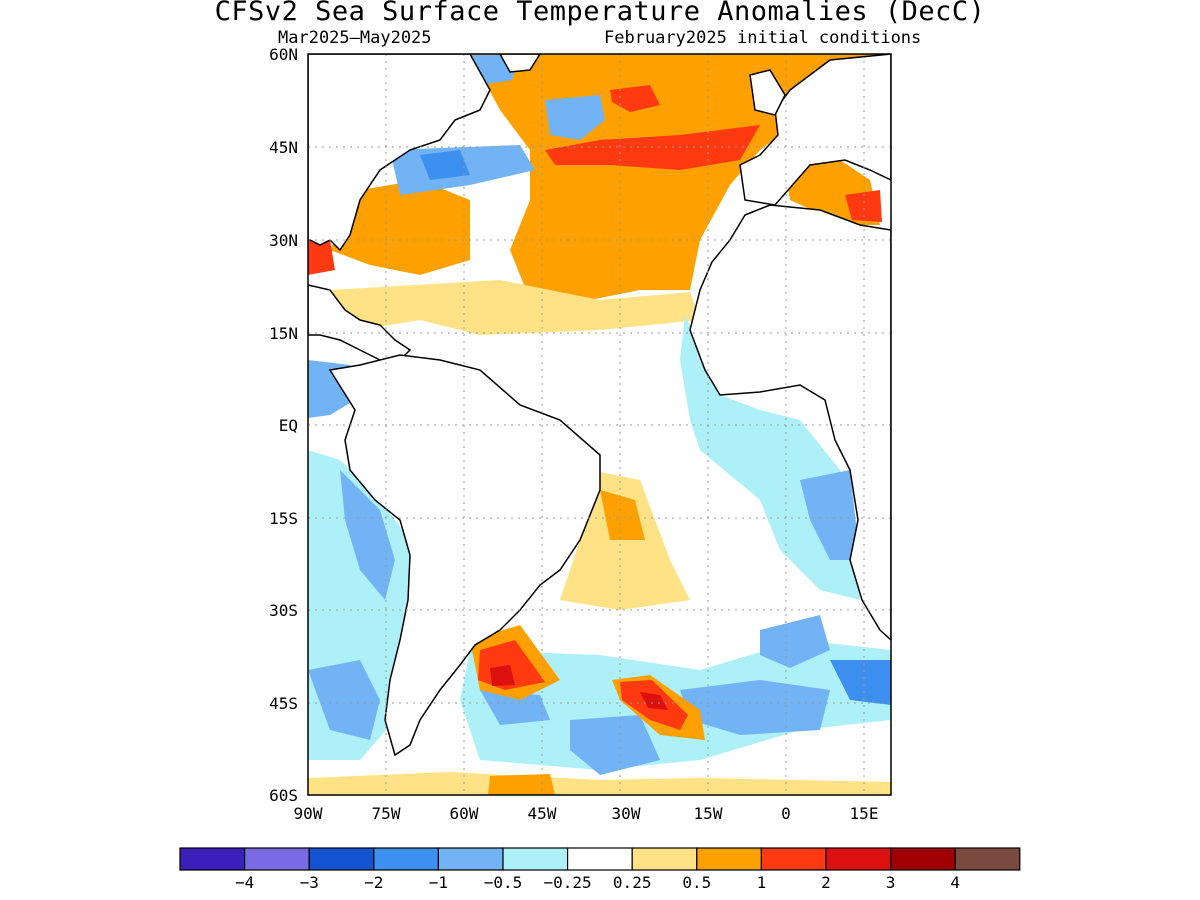  What do you see at coordinates (860, 682) in the screenshot?
I see `anomaly-colder-southern` at bounding box center [860, 682].